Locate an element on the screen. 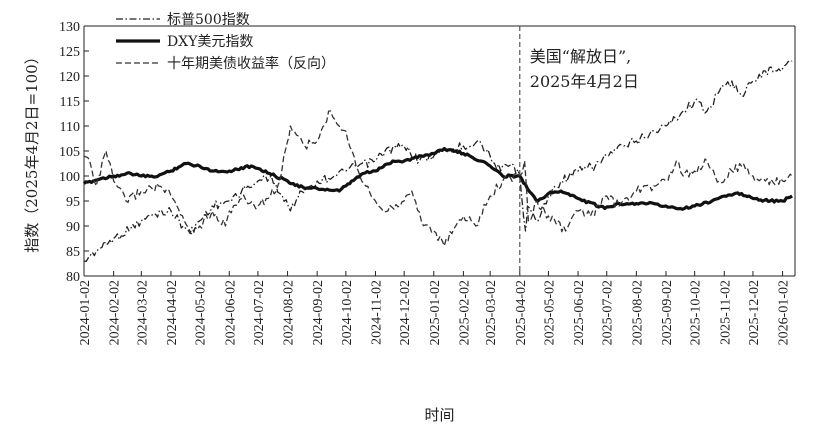 This screenshot has height=440, width=831. annotation-layer: 美国“解放日”, 2025年4月2日 is located at coordinates (579, 151).